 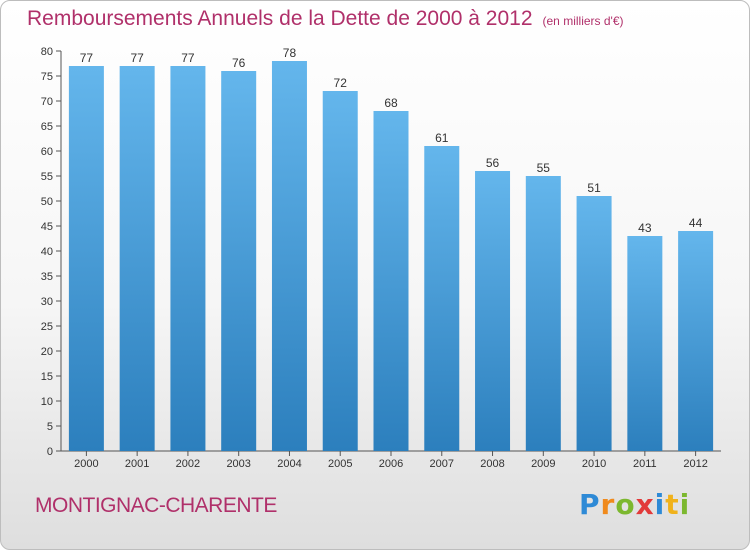 I want to click on y-tick-label: 40, so click(x=47, y=252).